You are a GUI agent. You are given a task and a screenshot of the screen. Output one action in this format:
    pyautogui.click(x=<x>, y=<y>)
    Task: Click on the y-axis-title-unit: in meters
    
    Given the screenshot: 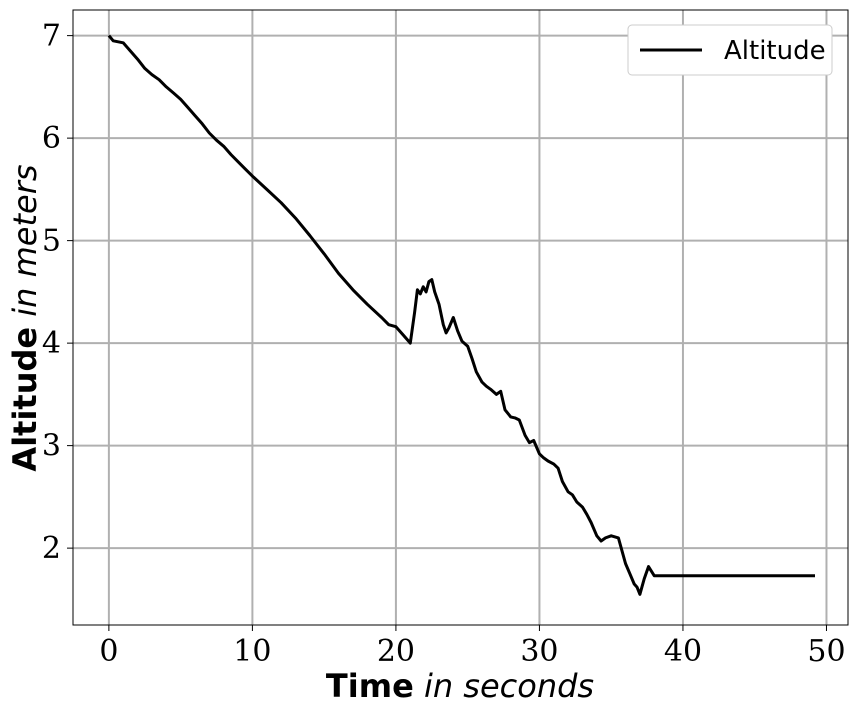 What is the action you would take?
    pyautogui.click(x=25, y=240)
    